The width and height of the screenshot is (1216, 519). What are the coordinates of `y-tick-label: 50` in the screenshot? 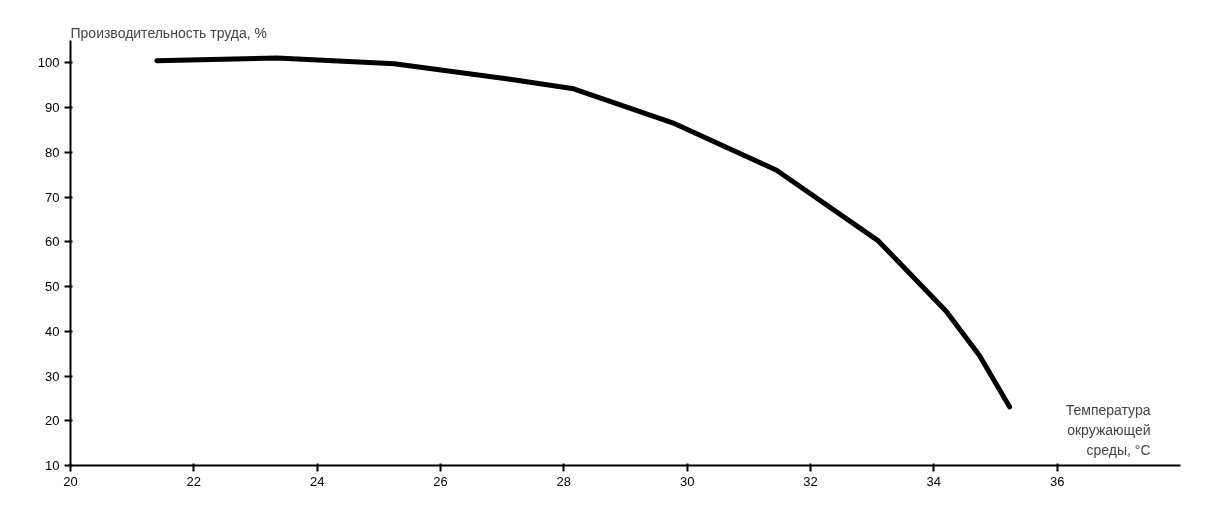 It's located at (52, 287).